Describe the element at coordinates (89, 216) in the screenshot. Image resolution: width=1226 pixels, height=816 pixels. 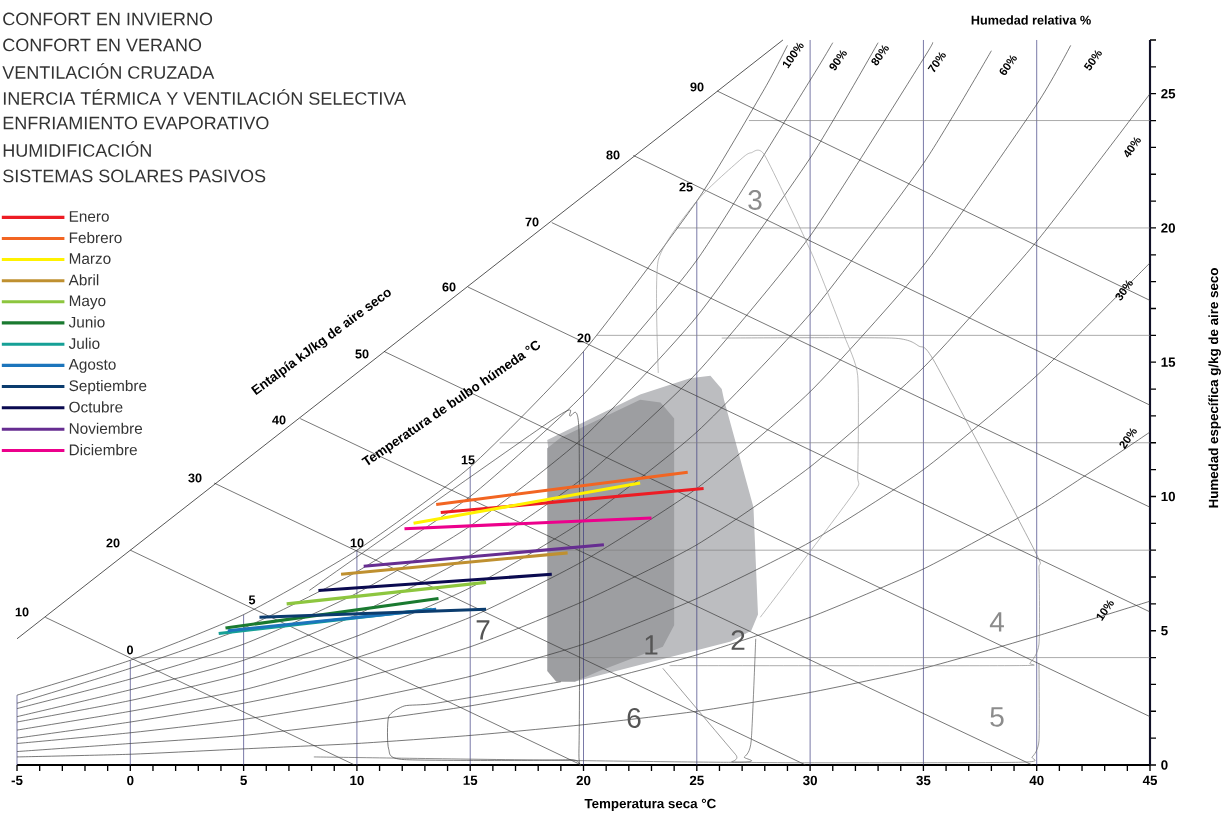
I see `legend-label: Enero` at that location.